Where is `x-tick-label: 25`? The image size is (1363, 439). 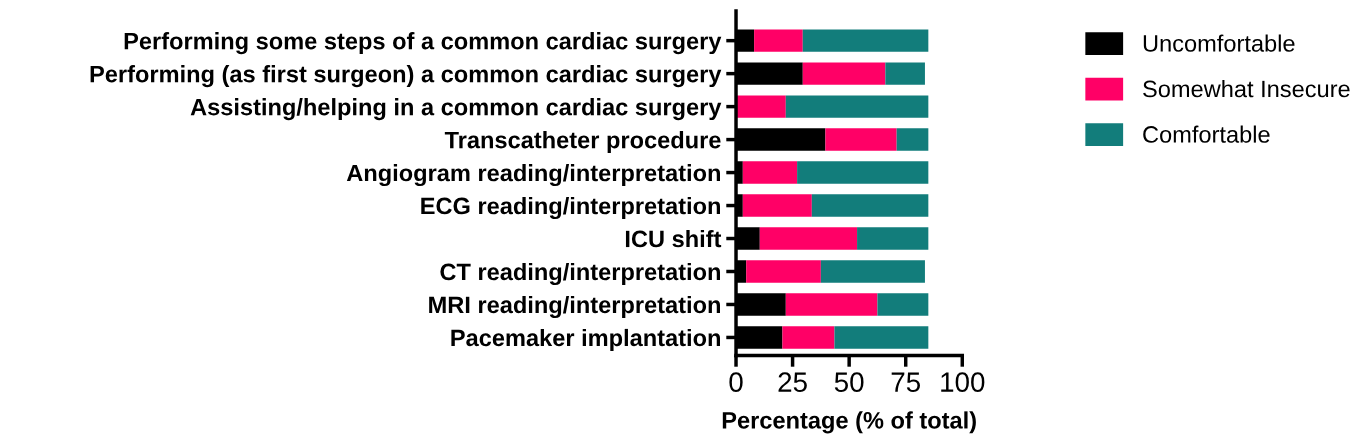 x-tick-label: 25 is located at coordinates (792, 382).